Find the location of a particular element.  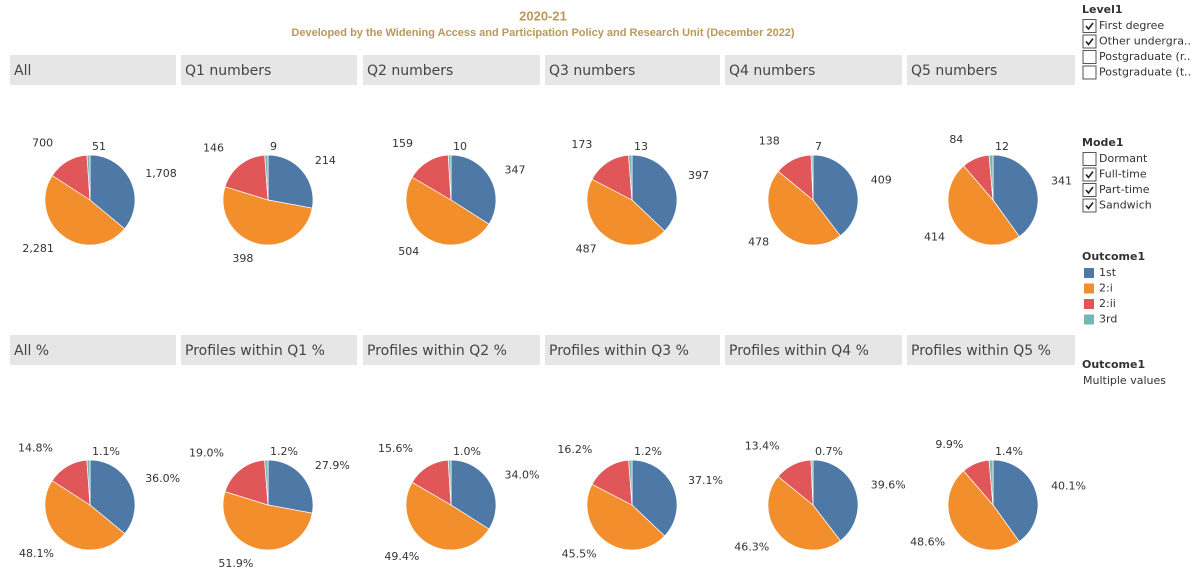

filter-option: Postgraduate (r.. is located at coordinates (1144, 56).